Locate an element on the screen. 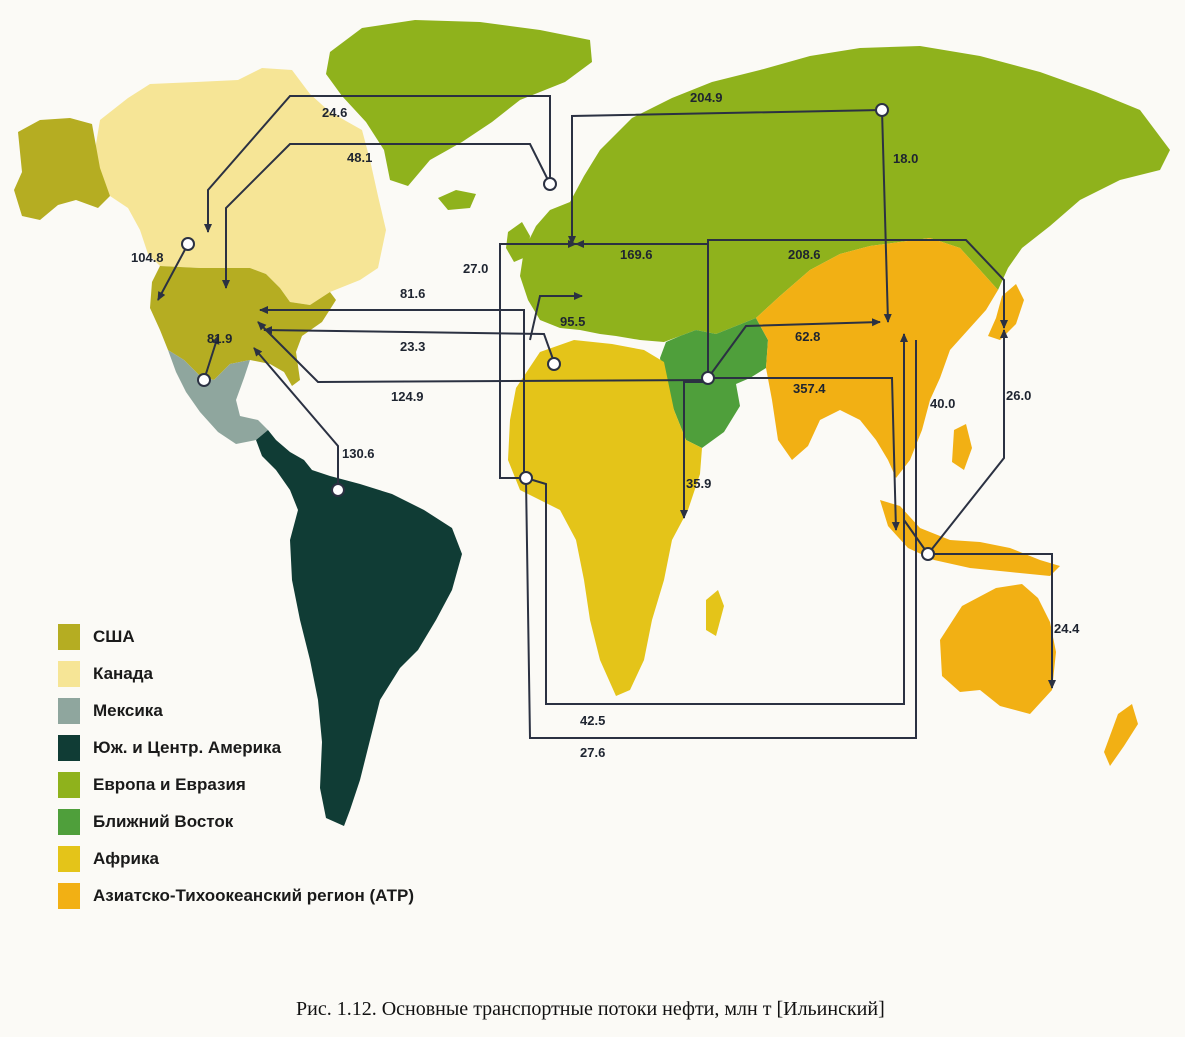  region-south-central-america is located at coordinates (359, 628).